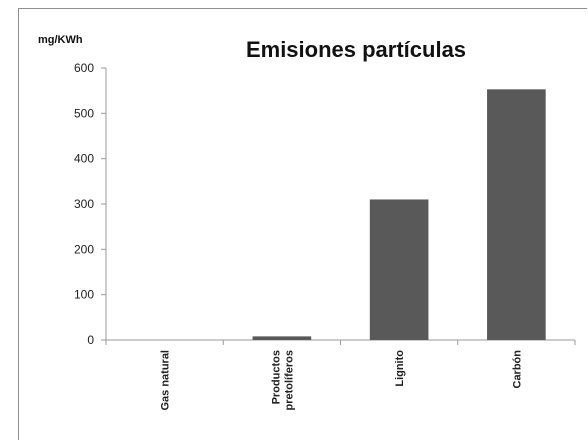 The image size is (588, 441). What do you see at coordinates (84, 113) in the screenshot?
I see `y-tick-label: 500` at bounding box center [84, 113].